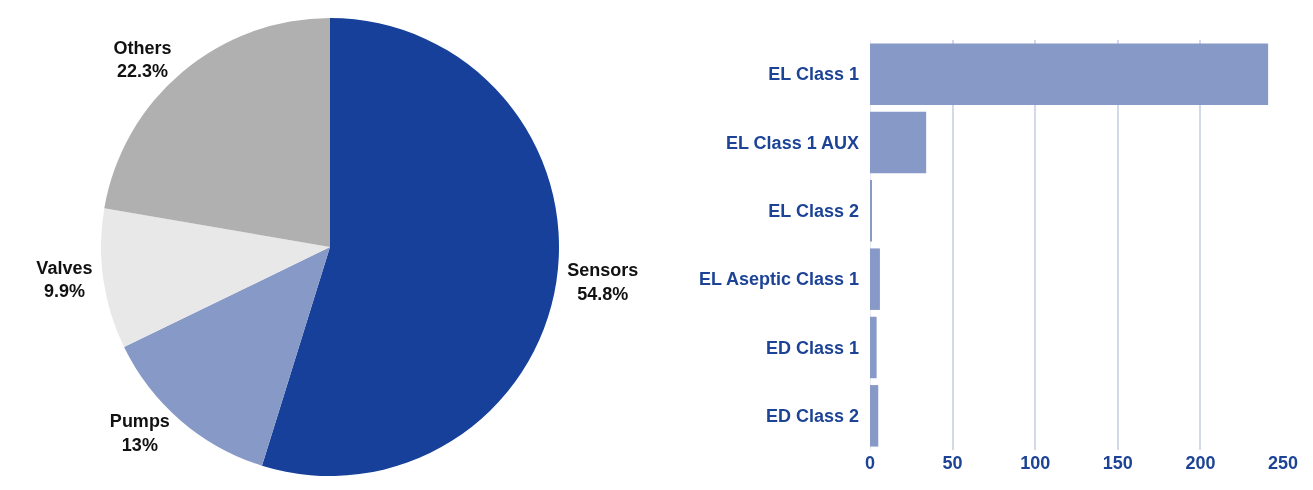 This screenshot has height=490, width=1313. I want to click on slice-label: Sensors, so click(603, 270).